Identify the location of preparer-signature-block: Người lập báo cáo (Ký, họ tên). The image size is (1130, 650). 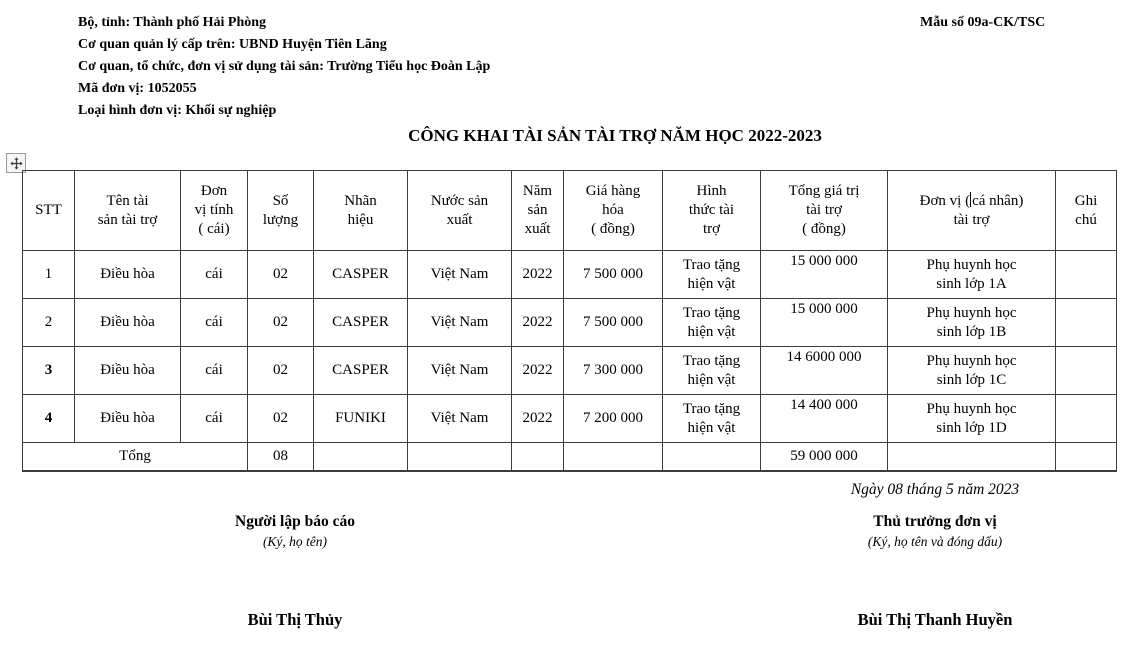
(295, 531).